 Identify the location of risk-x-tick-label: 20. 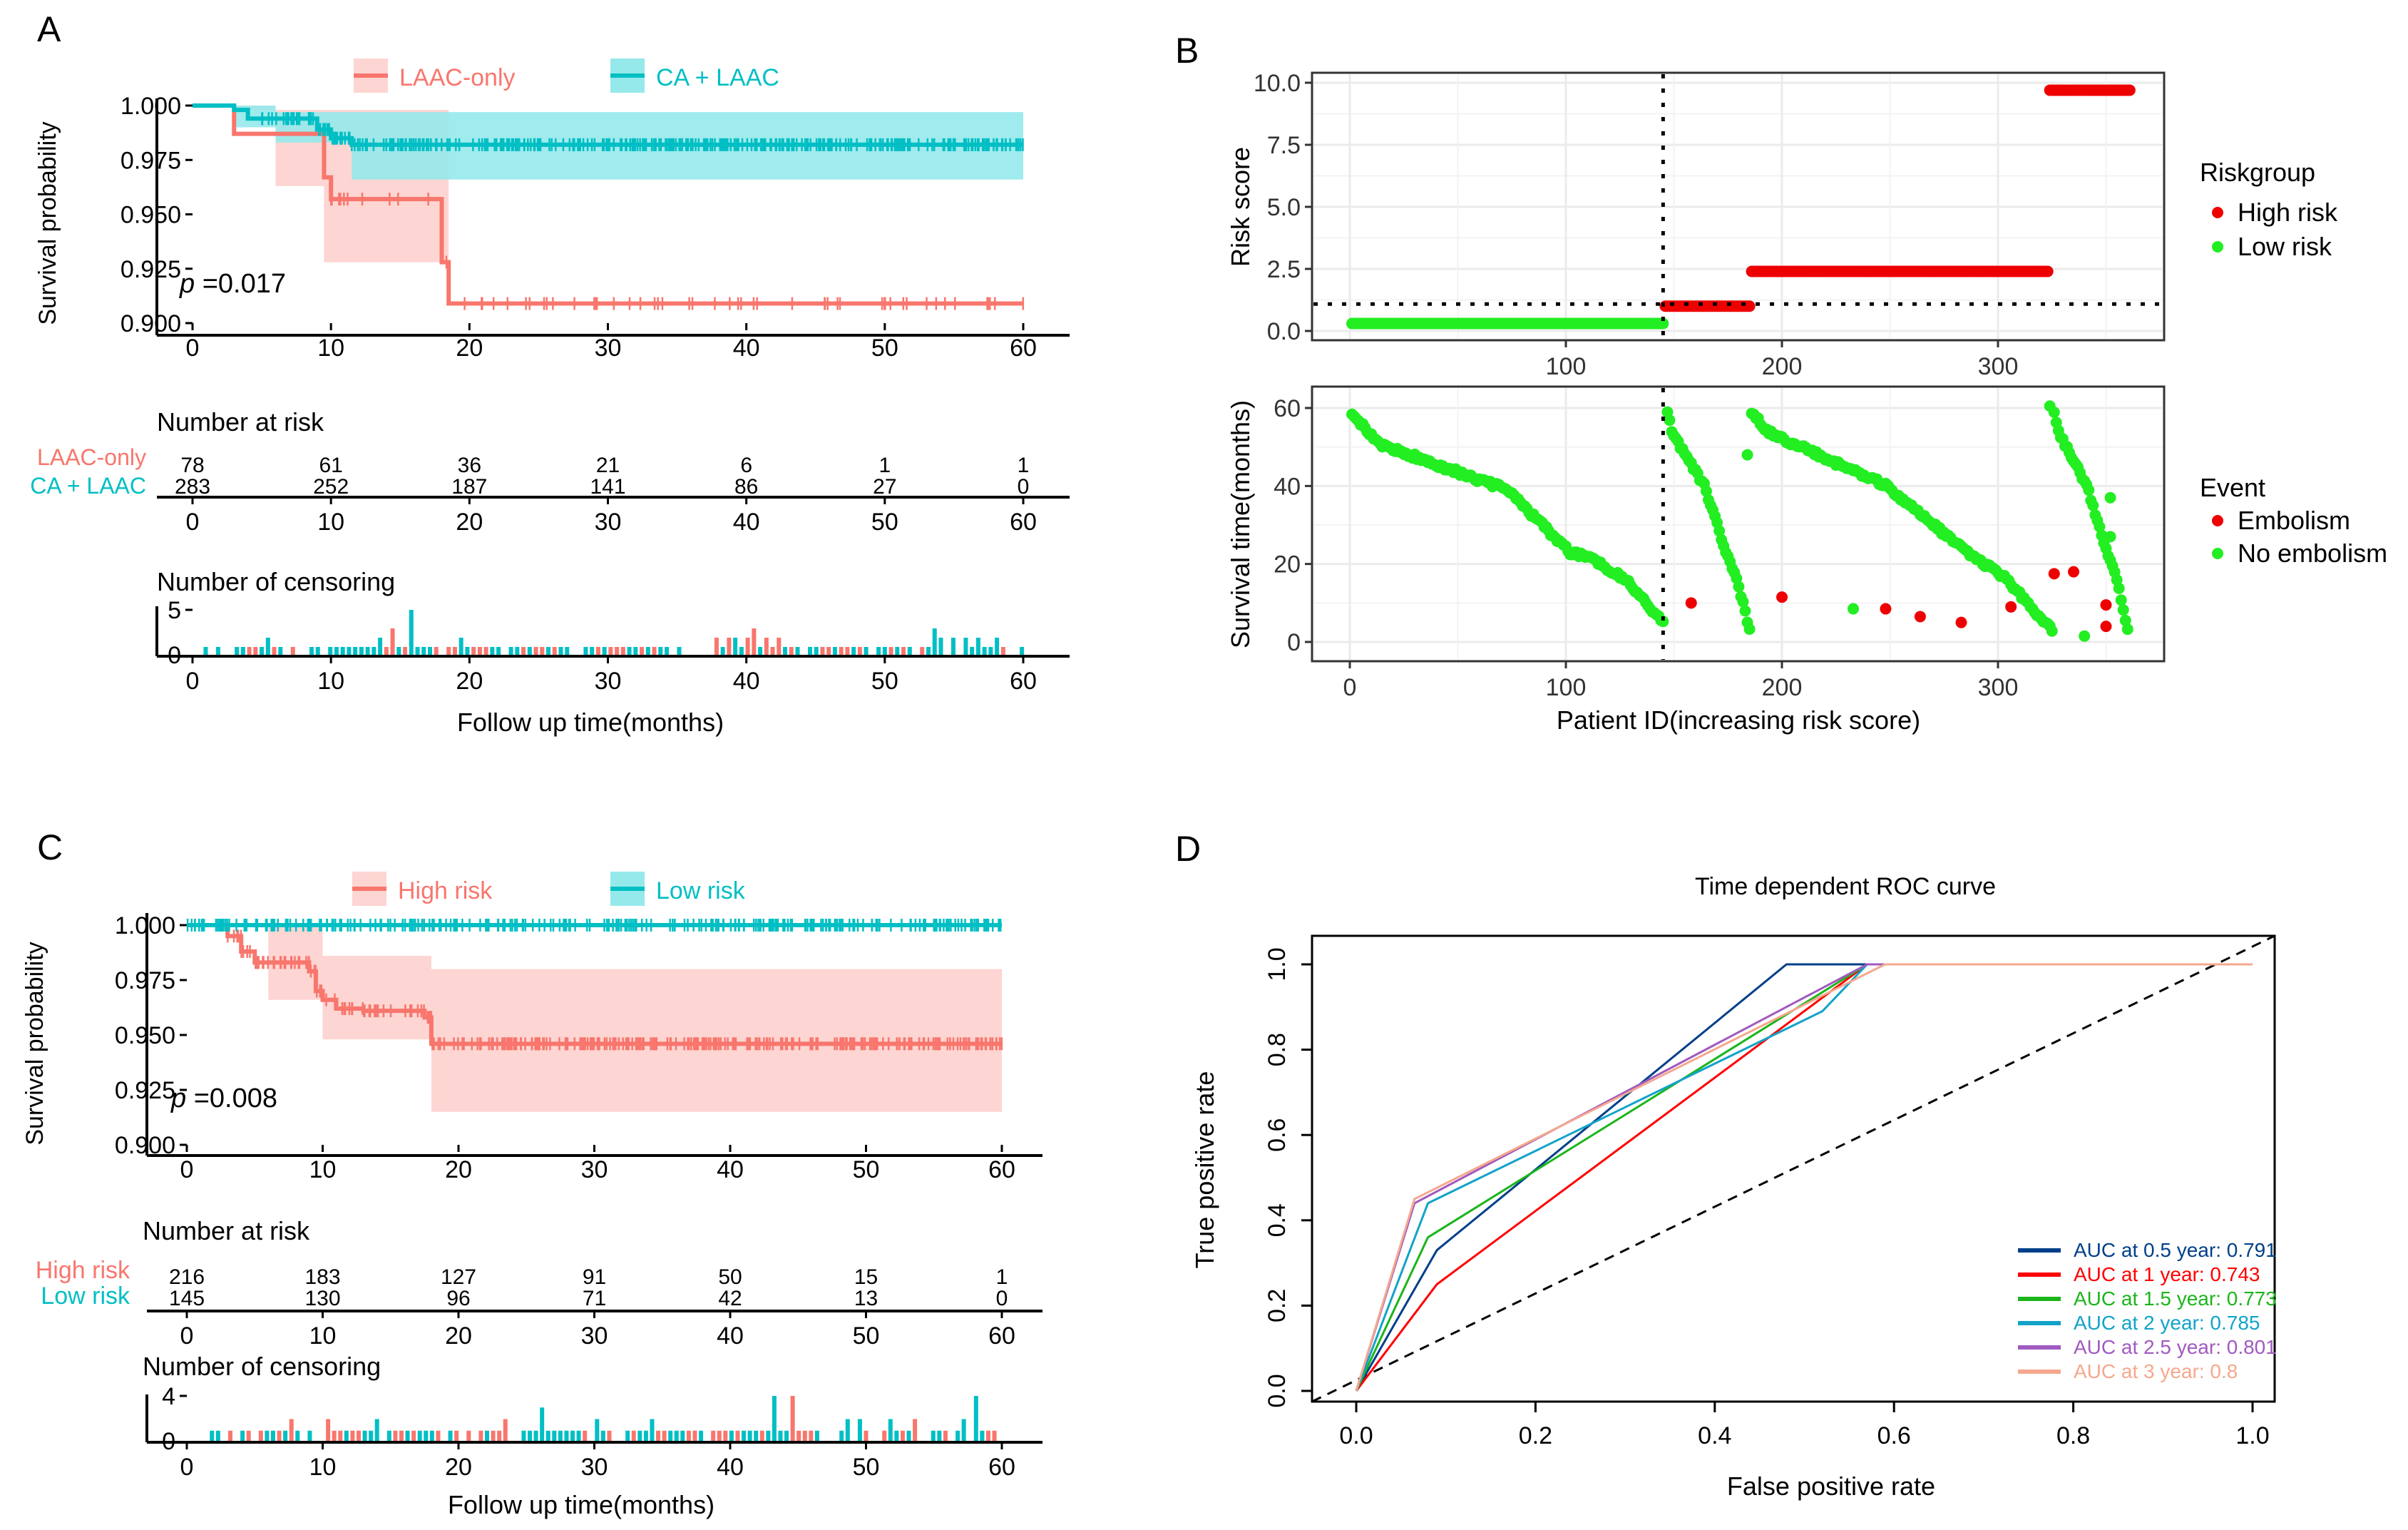
(469, 522).